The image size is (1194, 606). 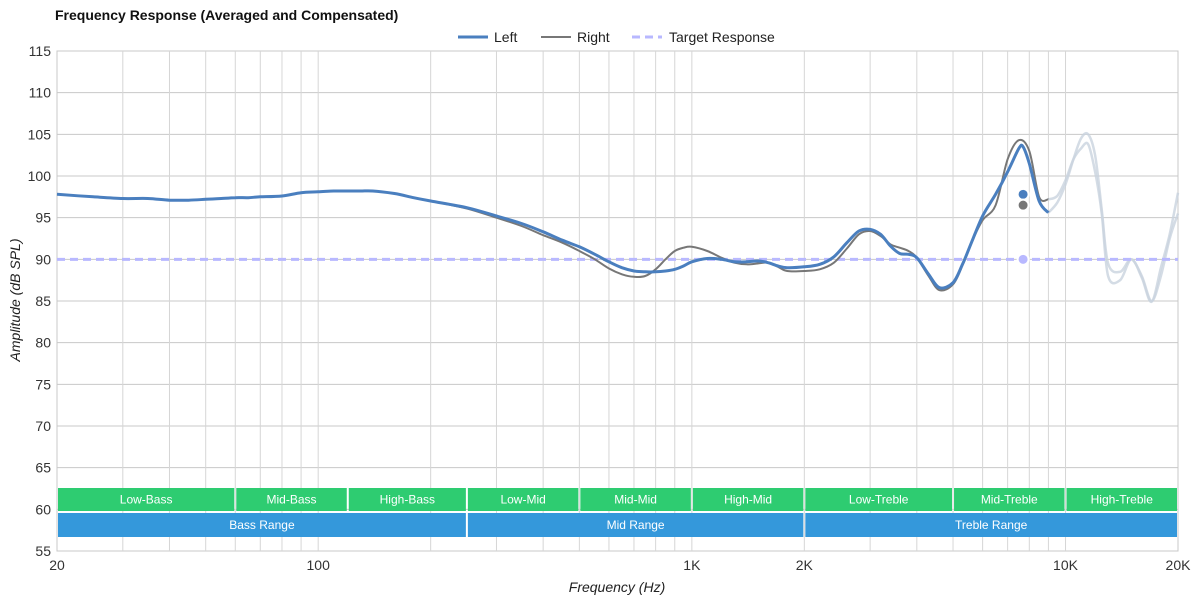 What do you see at coordinates (40, 51) in the screenshot?
I see `y-tick-label: 115` at bounding box center [40, 51].